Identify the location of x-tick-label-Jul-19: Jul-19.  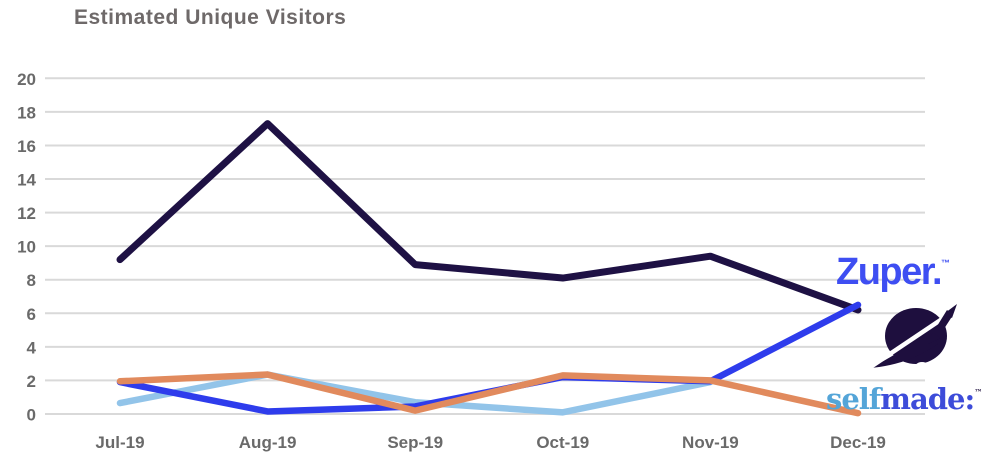
(119, 442).